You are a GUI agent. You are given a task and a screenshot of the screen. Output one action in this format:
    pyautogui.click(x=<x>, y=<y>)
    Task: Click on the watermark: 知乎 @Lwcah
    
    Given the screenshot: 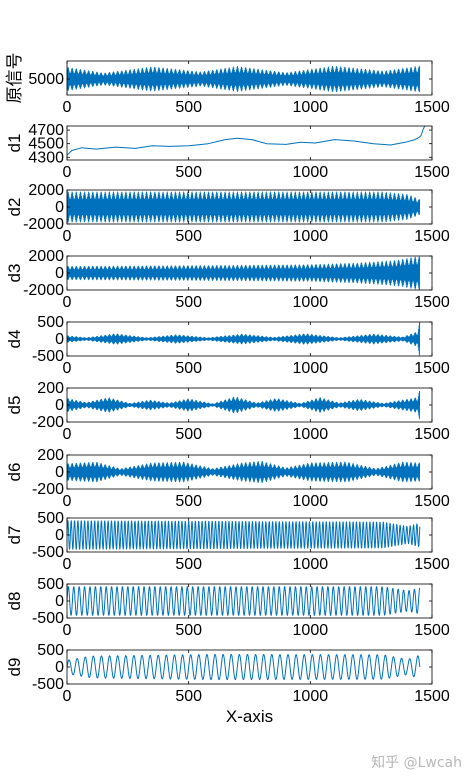 What is the action you would take?
    pyautogui.click(x=416, y=763)
    